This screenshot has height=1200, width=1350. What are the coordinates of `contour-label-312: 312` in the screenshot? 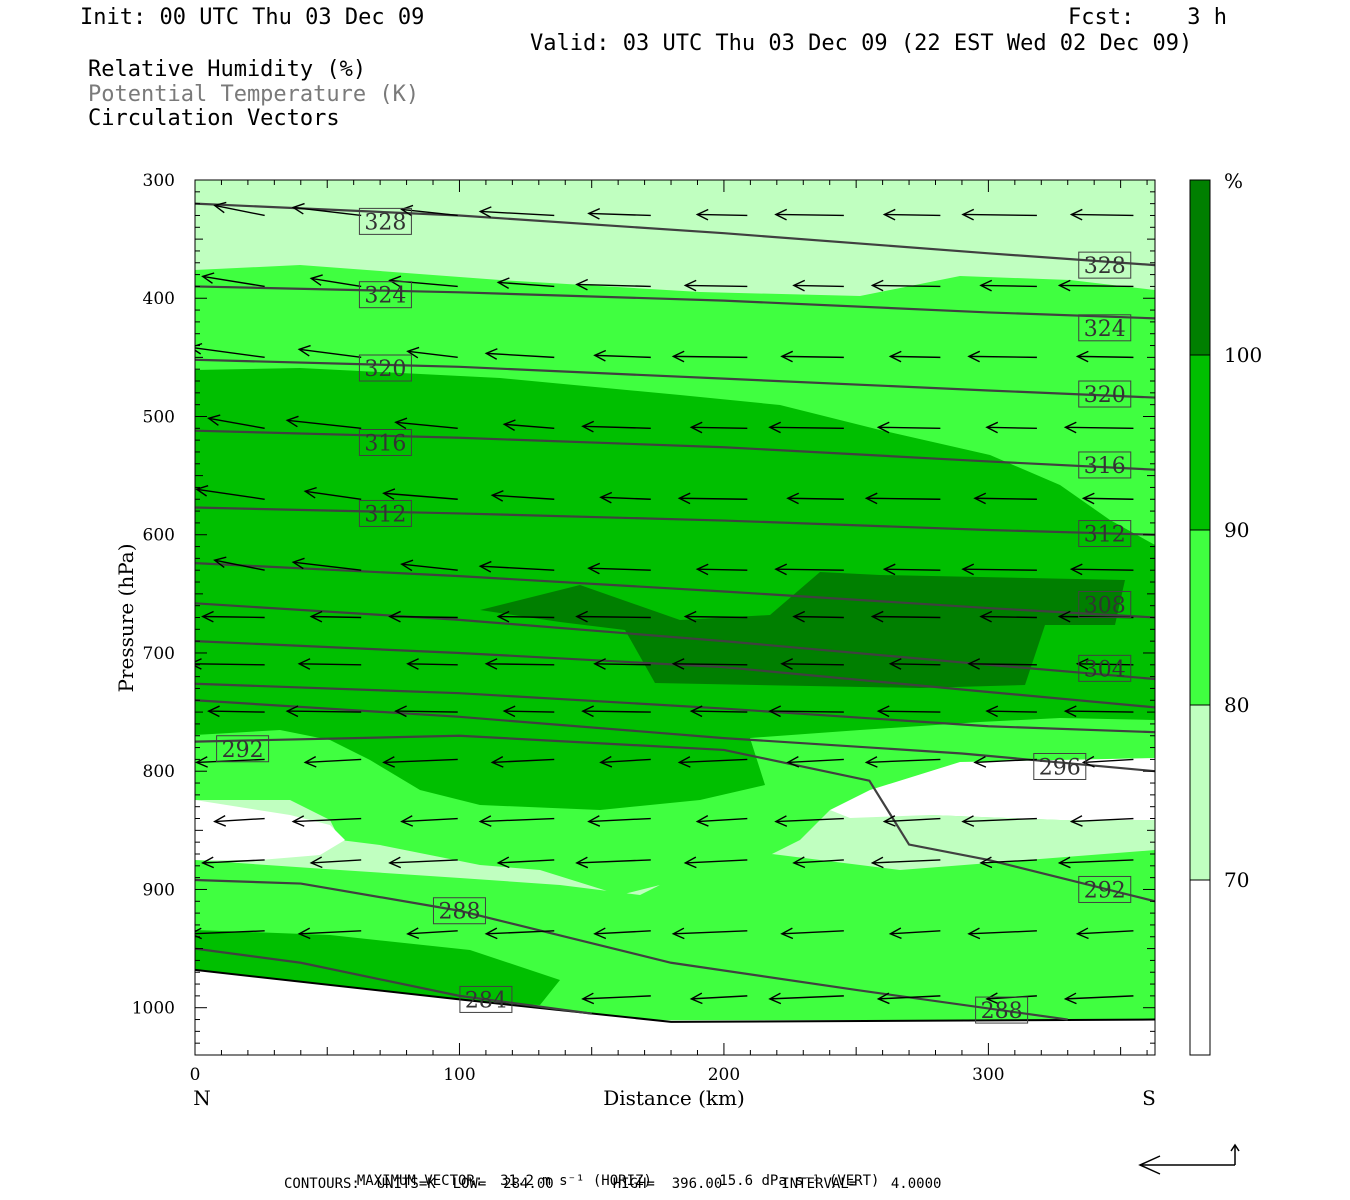 It's located at (385, 513).